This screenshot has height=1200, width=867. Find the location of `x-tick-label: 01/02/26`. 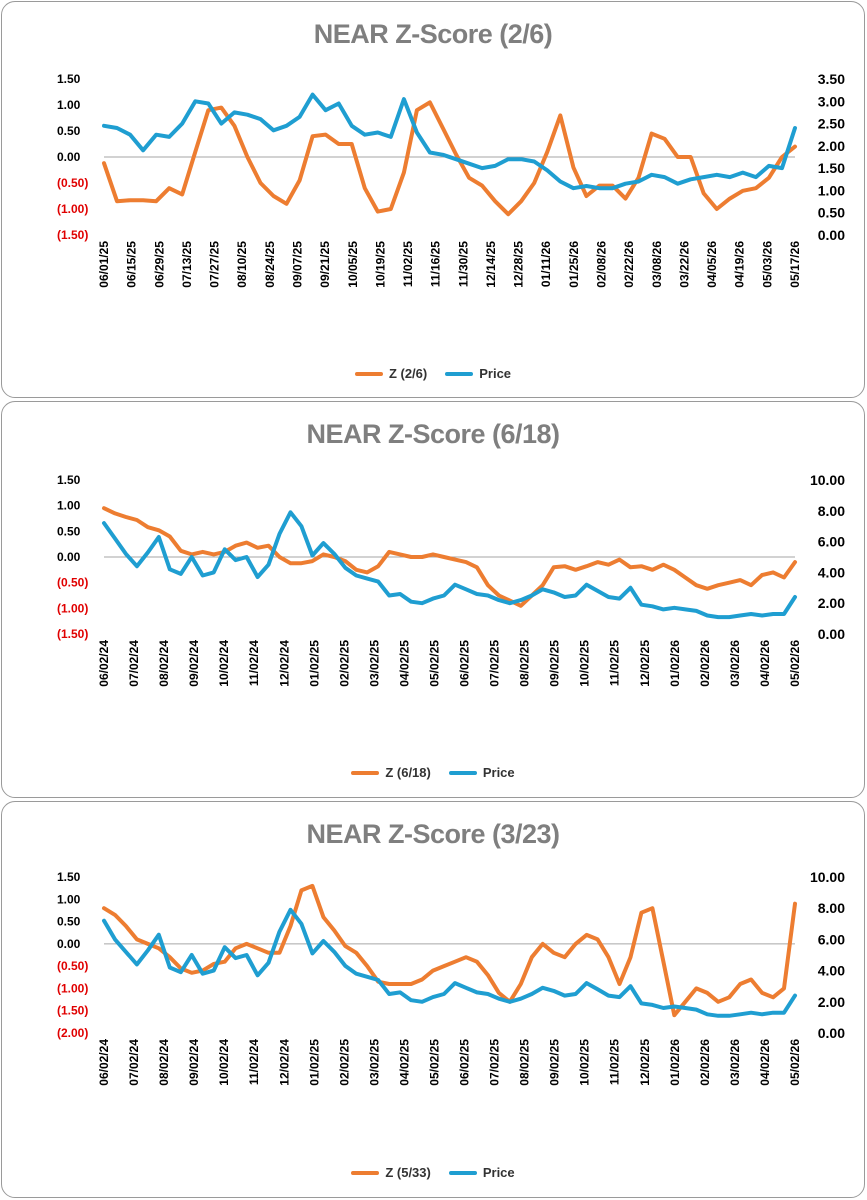

x-tick-label: 01/02/26 is located at coordinates (675, 663).